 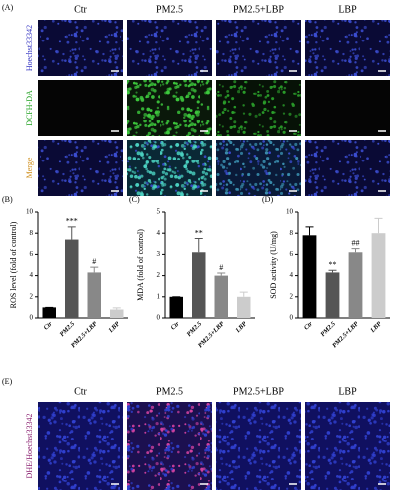 I want to click on row-label: Hoechst33342, so click(x=29, y=48).